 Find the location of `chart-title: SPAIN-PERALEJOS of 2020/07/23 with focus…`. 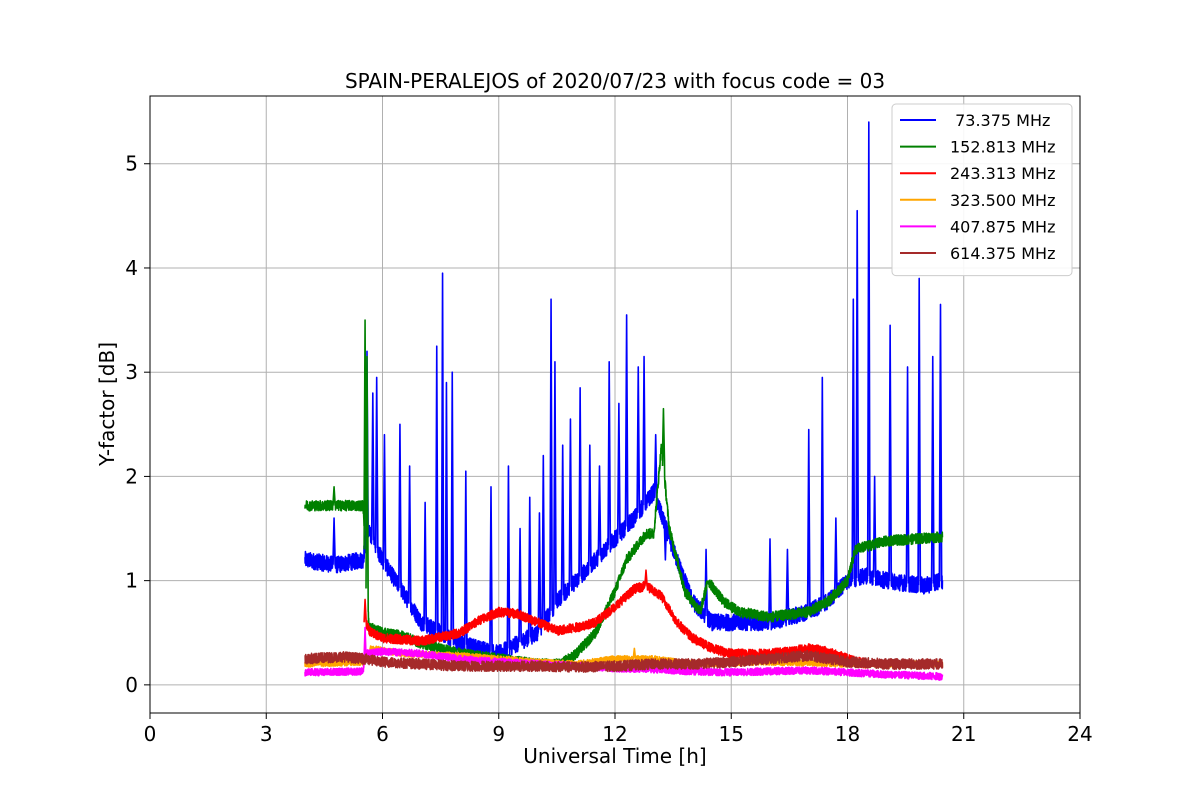

chart-title: SPAIN-PERALEJOS of 2020/07/23 with focus… is located at coordinates (615, 81).